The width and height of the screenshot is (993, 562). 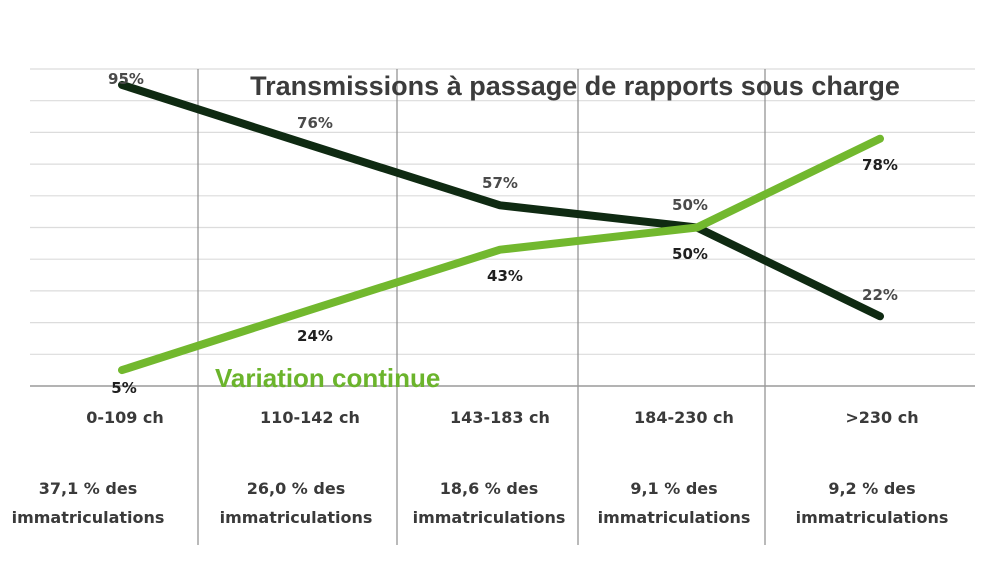 I want to click on series-label-variation-continue: Variation continue, so click(x=327, y=378).